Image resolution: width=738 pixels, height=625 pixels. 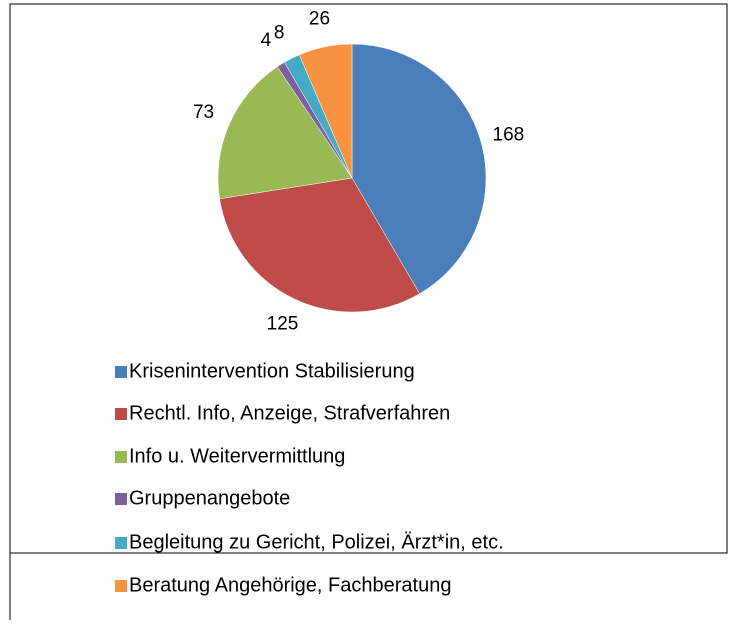 What do you see at coordinates (279, 32) in the screenshot?
I see `data-label: 8` at bounding box center [279, 32].